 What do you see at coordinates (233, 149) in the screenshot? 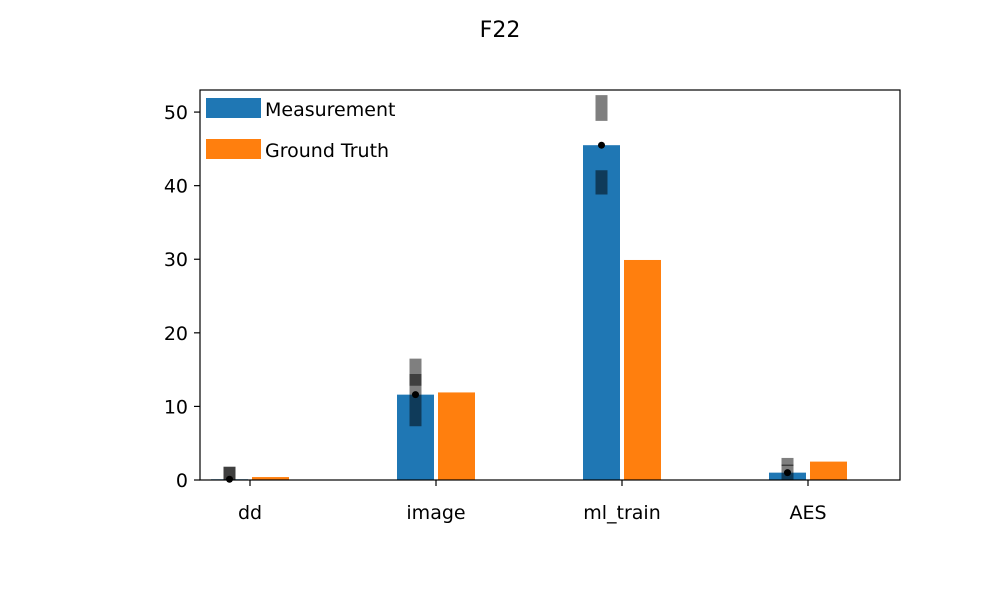
I see `legend-swatch-ground-truth` at bounding box center [233, 149].